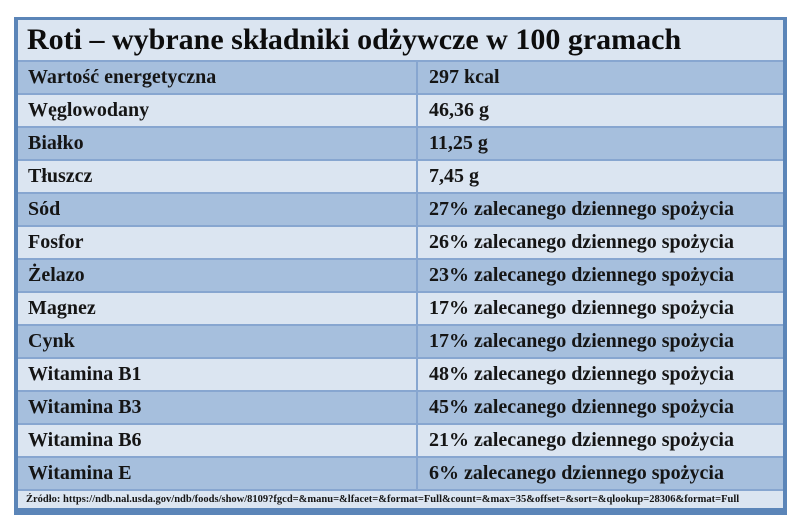  I want to click on nutrient-label: Węglowodany, so click(218, 110).